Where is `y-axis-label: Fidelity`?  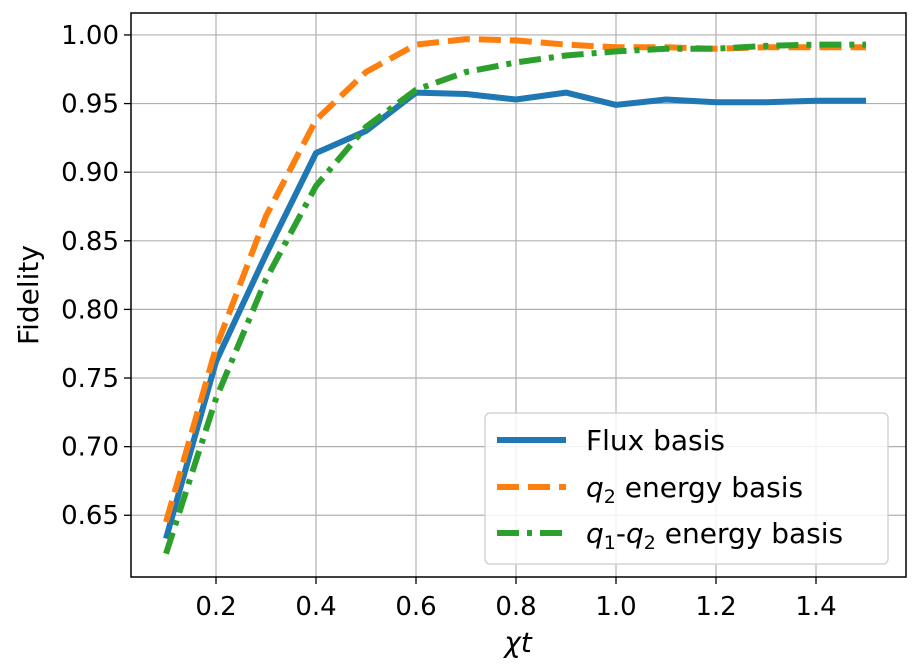 y-axis-label: Fidelity is located at coordinates (28, 295).